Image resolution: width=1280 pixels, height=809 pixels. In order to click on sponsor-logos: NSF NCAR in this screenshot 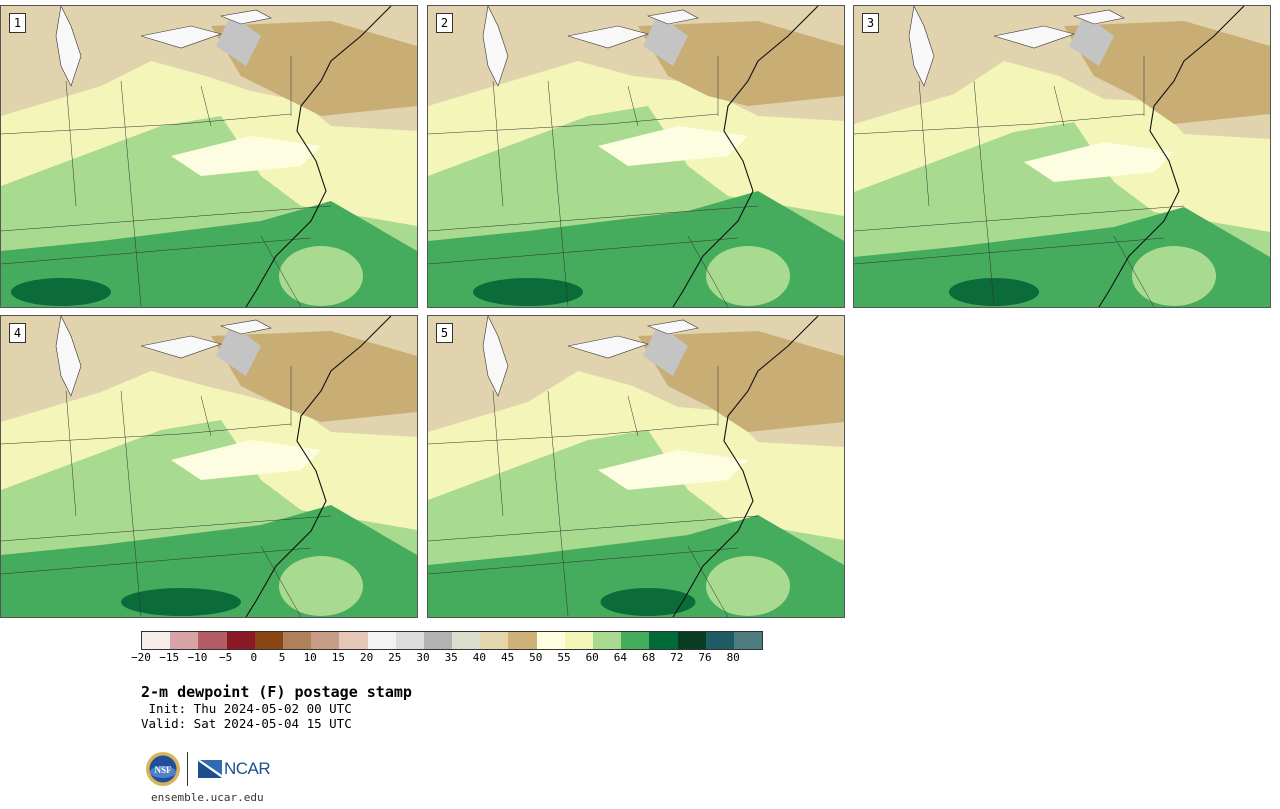, I will do `click(208, 769)`.